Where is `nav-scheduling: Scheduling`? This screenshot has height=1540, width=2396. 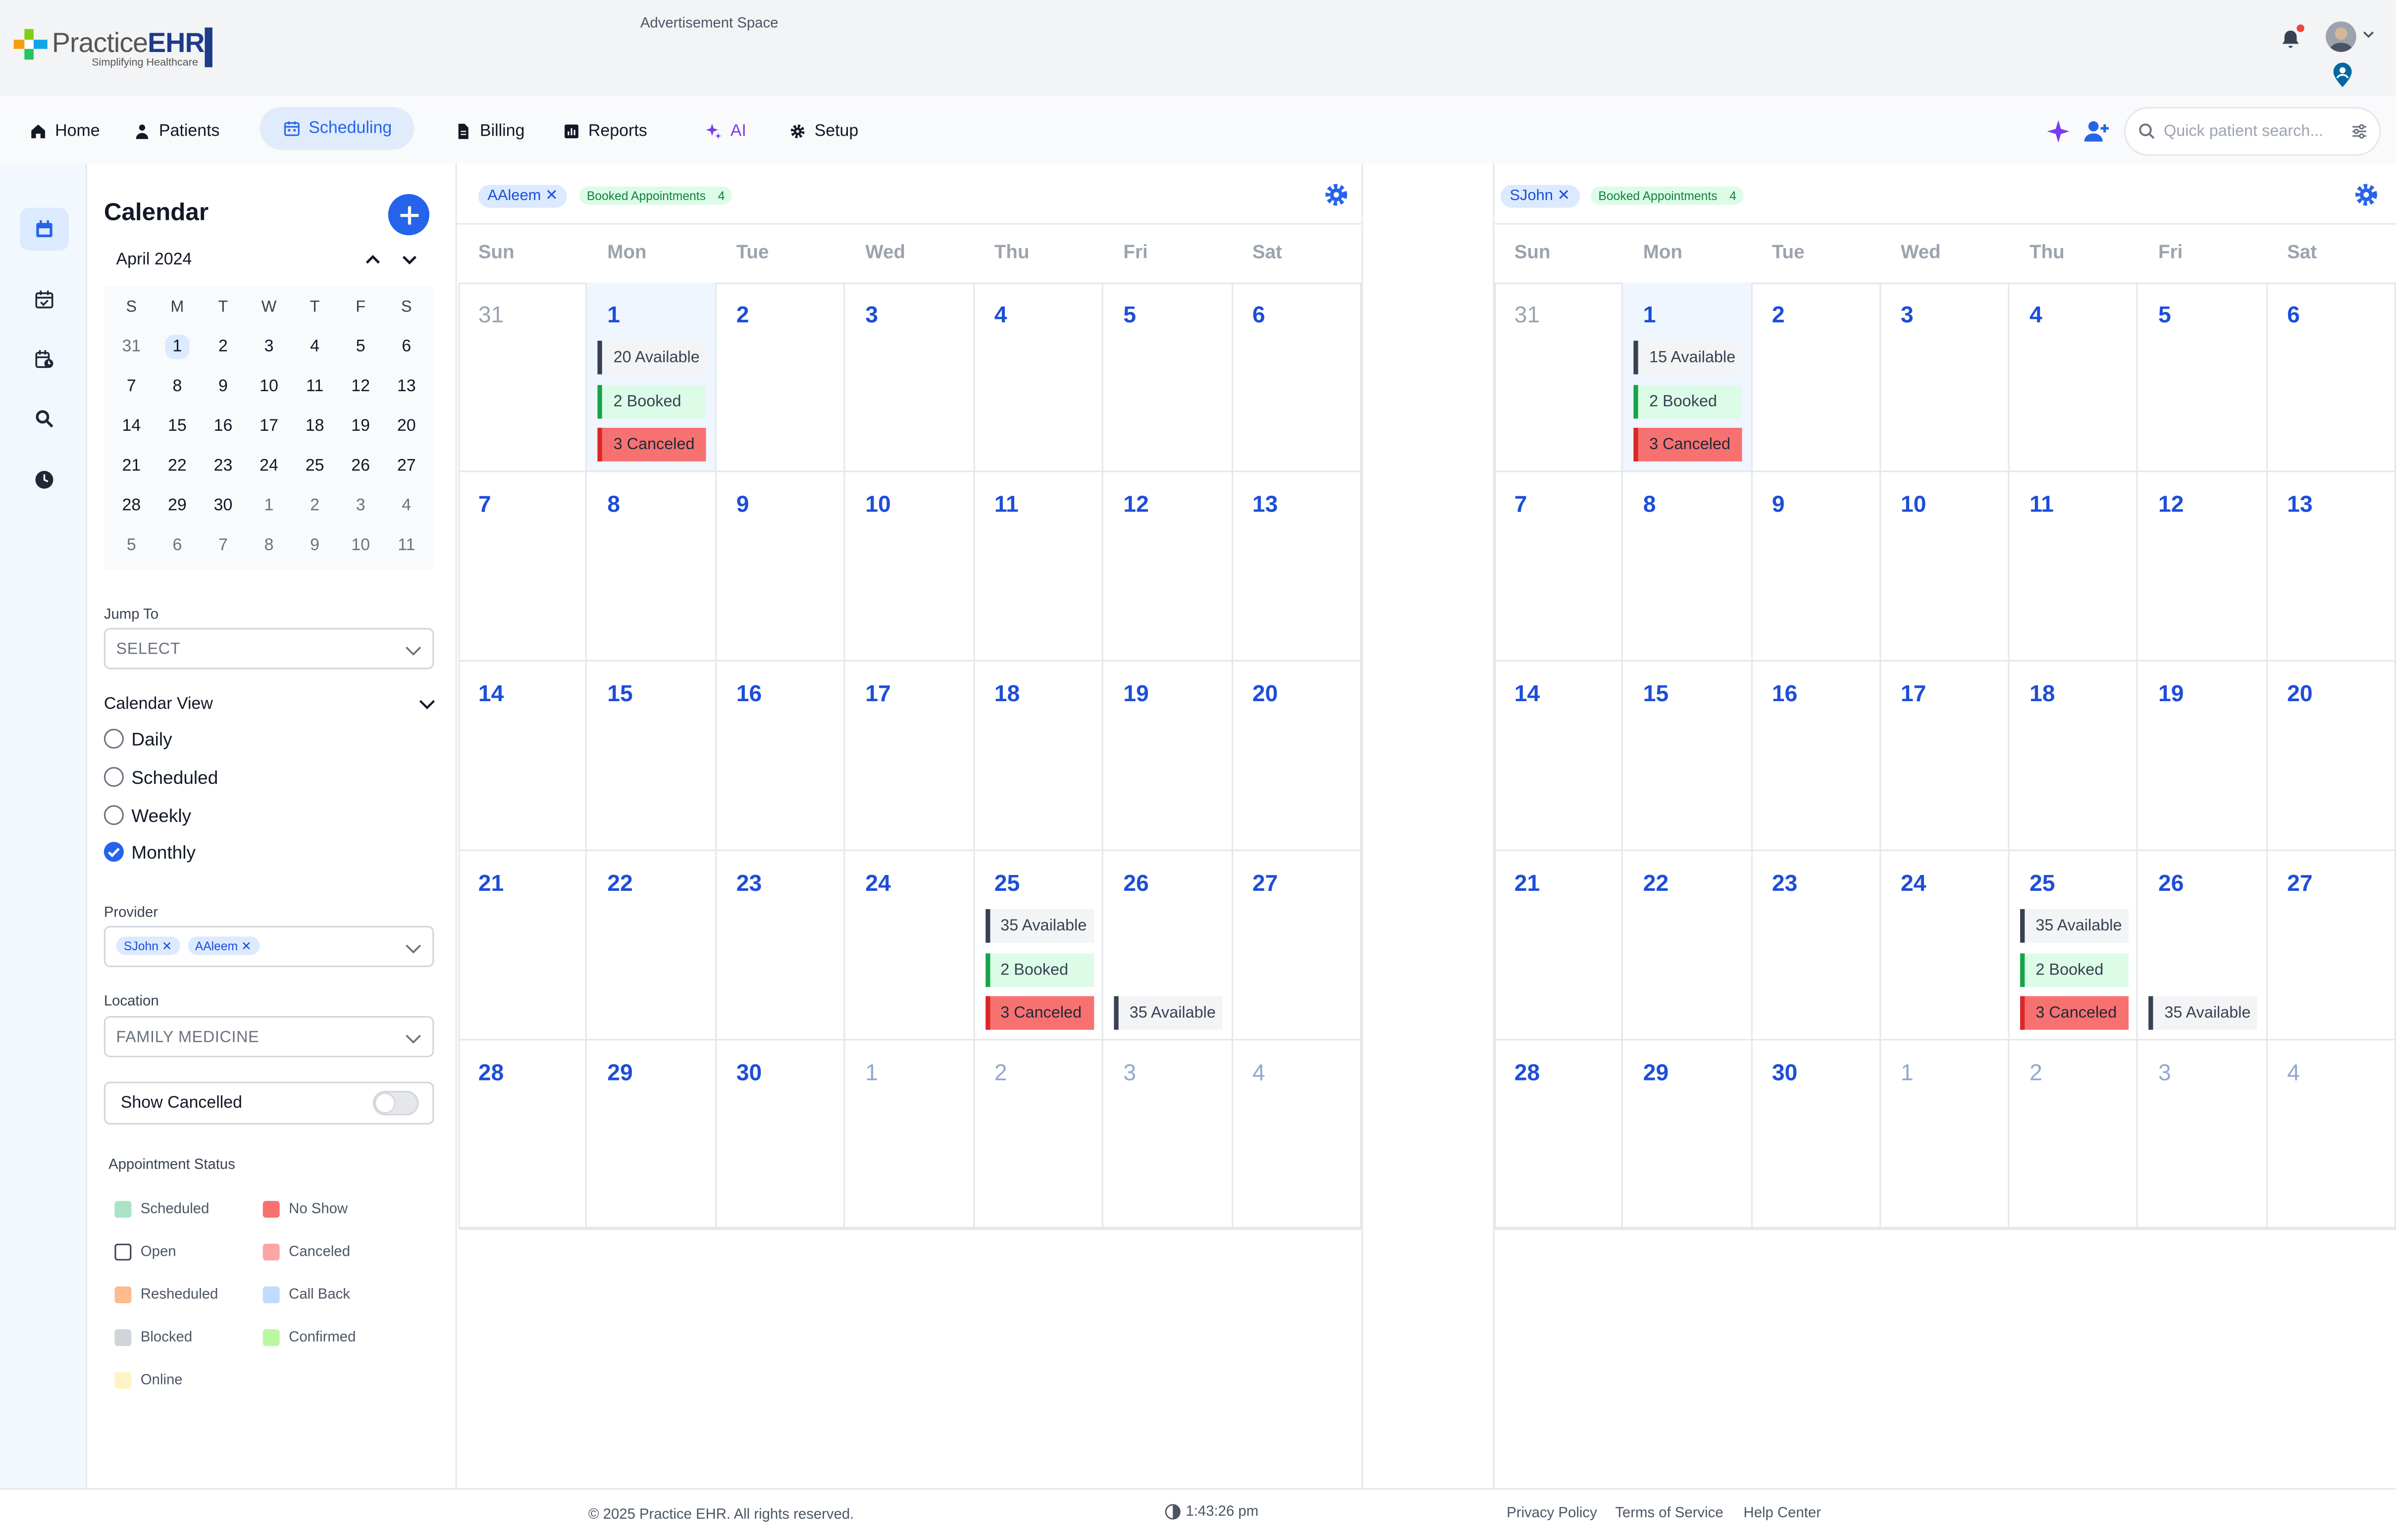
nav-scheduling: Scheduling is located at coordinates (337, 128).